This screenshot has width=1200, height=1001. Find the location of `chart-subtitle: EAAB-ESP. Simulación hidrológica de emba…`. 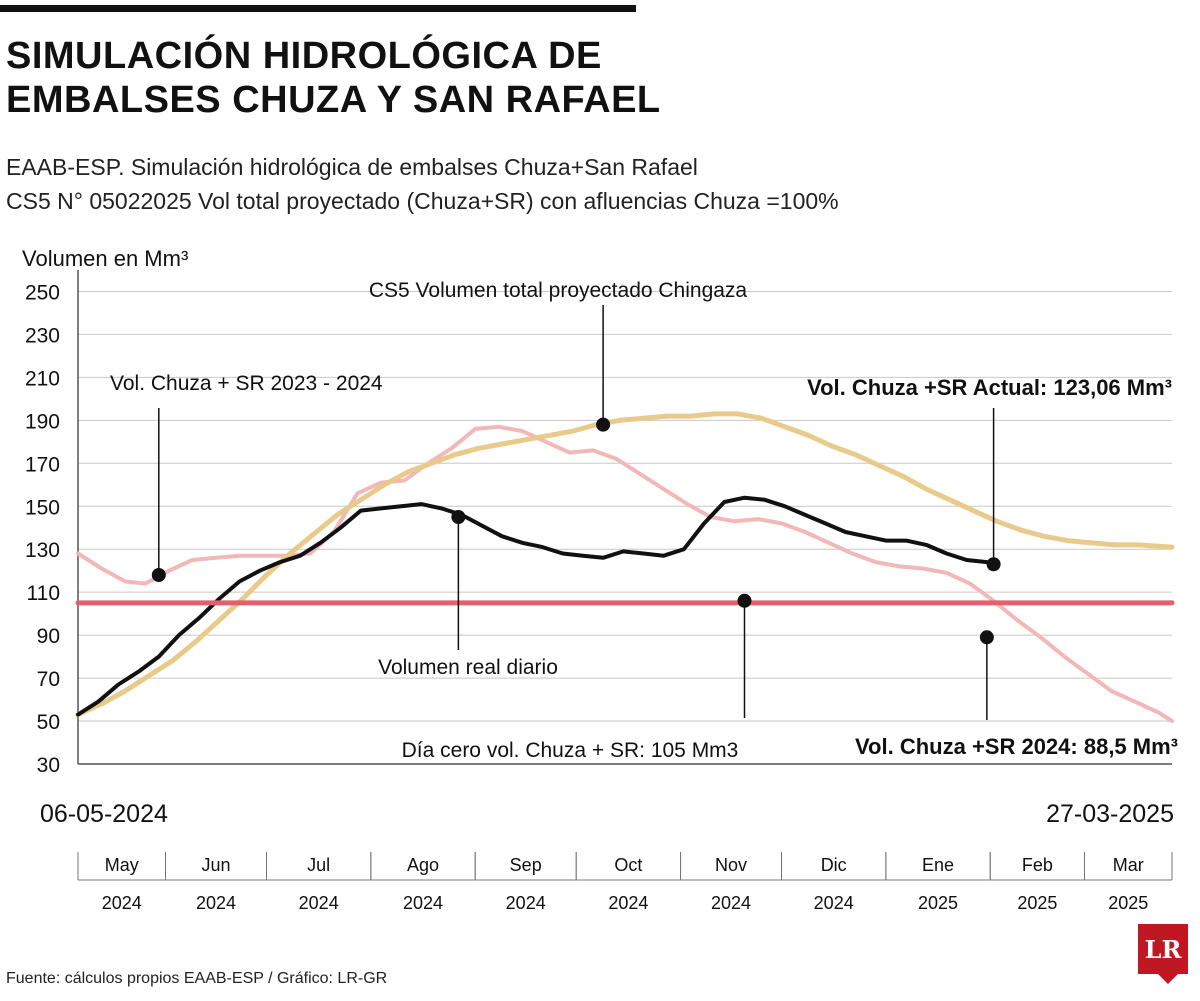

chart-subtitle: EAAB-ESP. Simulación hidrológica de emba… is located at coordinates (422, 184).